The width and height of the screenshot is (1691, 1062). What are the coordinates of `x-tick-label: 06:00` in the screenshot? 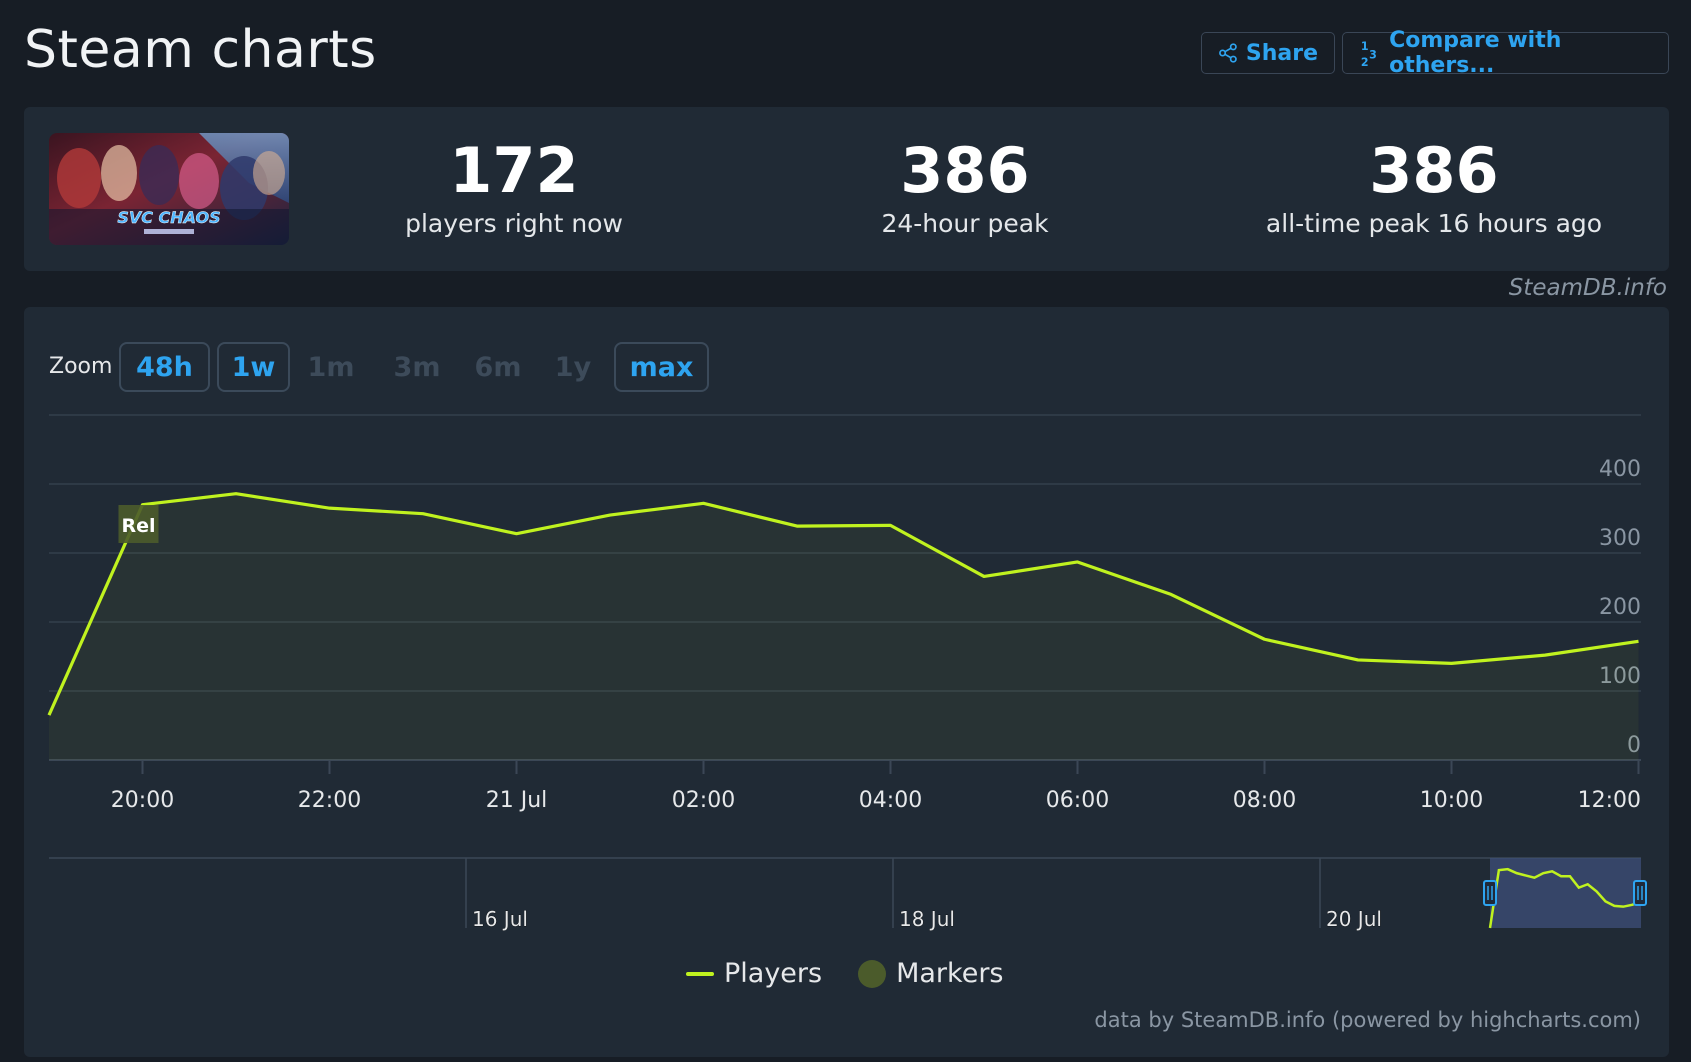 It's located at (1077, 800).